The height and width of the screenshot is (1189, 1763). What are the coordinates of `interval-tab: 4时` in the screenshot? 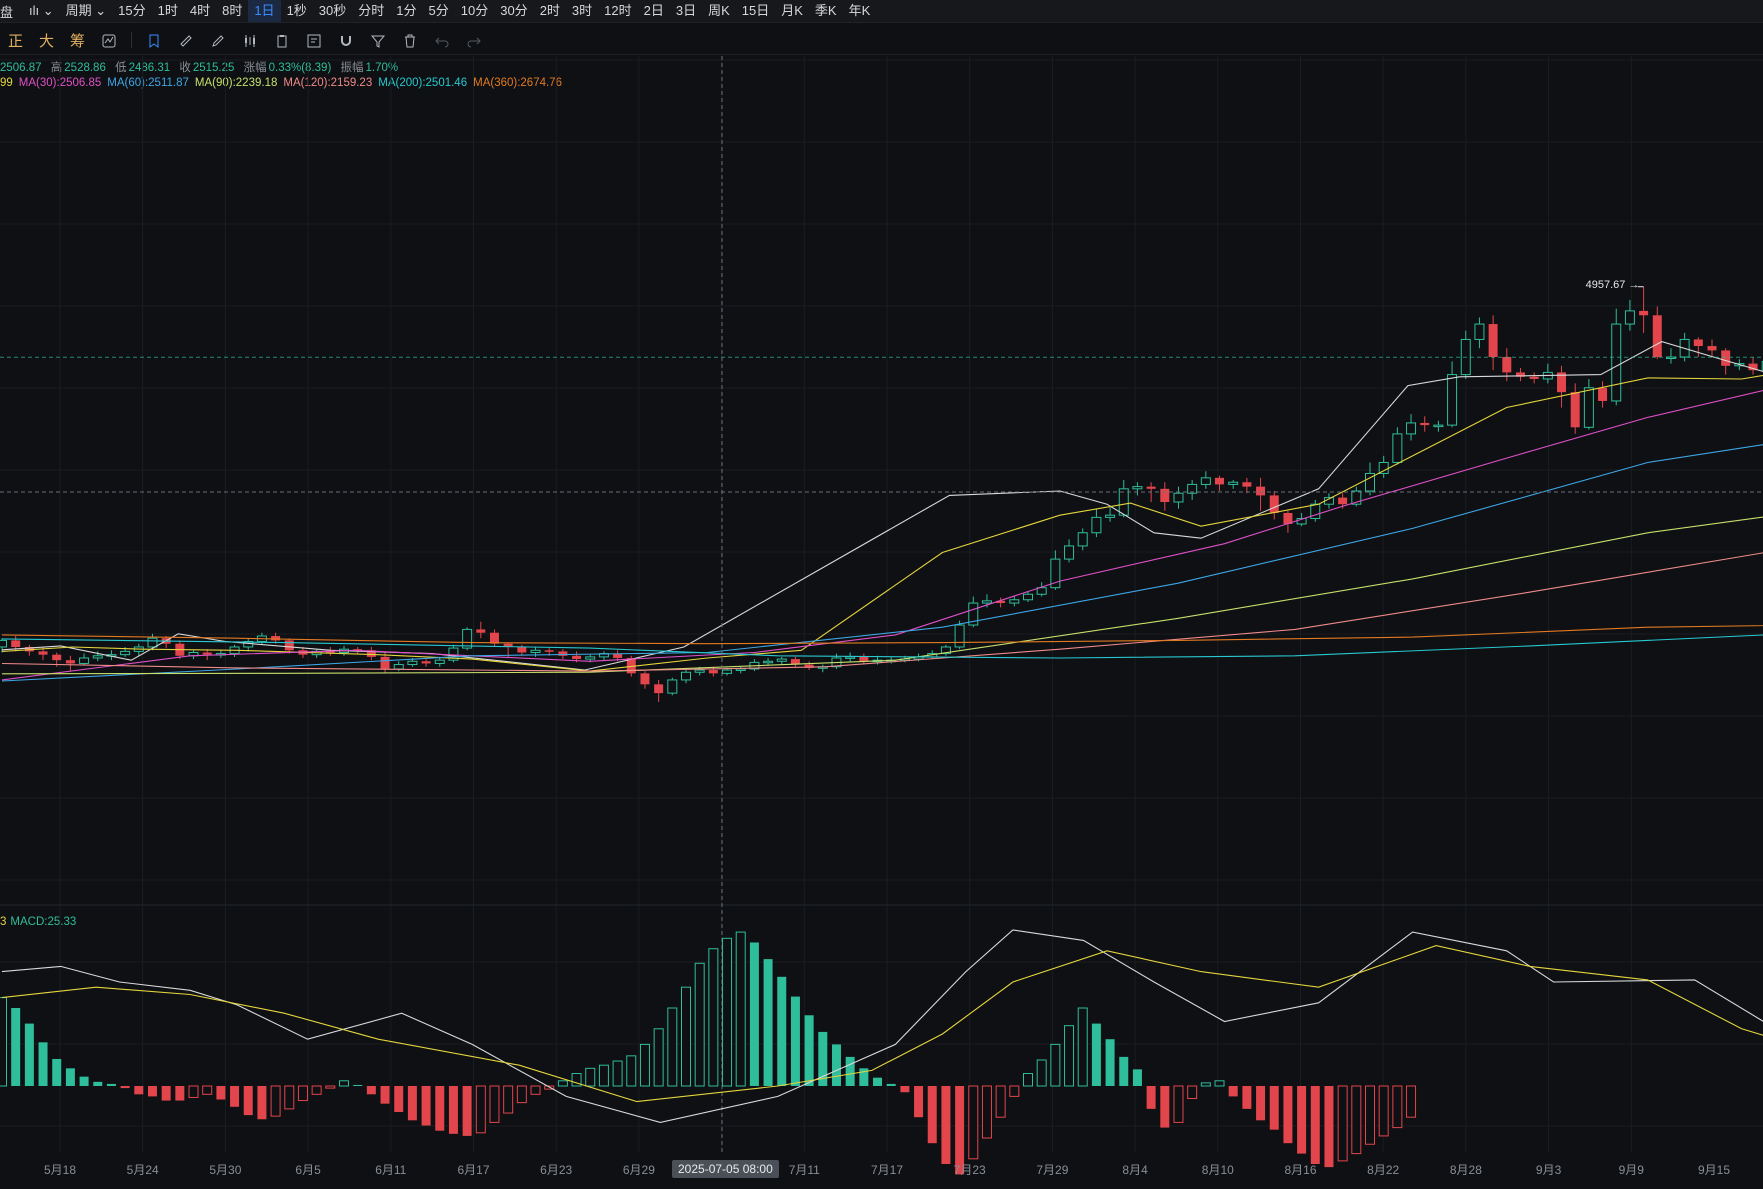 It's located at (200, 10).